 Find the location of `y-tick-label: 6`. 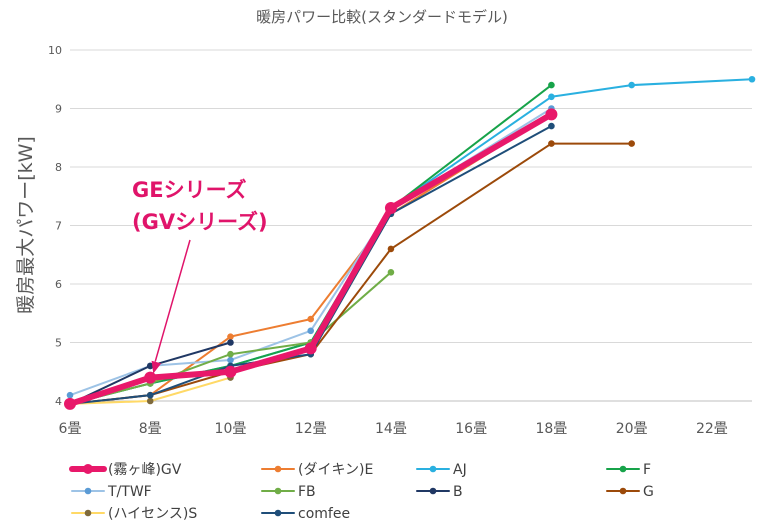

y-tick-label: 6 is located at coordinates (58, 284).